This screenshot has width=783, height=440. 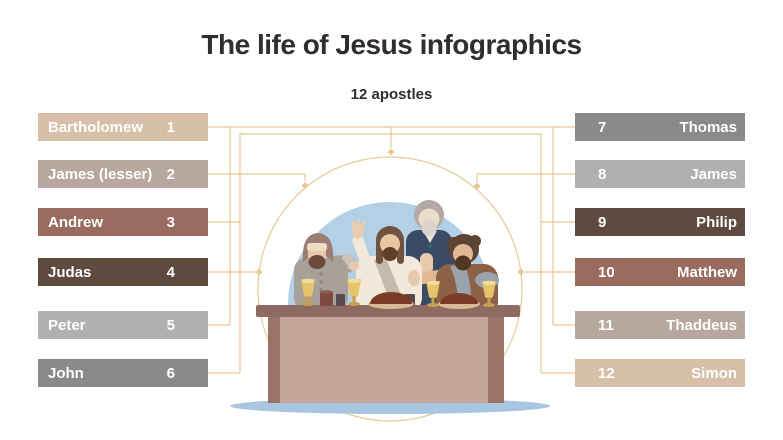 What do you see at coordinates (354, 266) in the screenshot?
I see `hand` at bounding box center [354, 266].